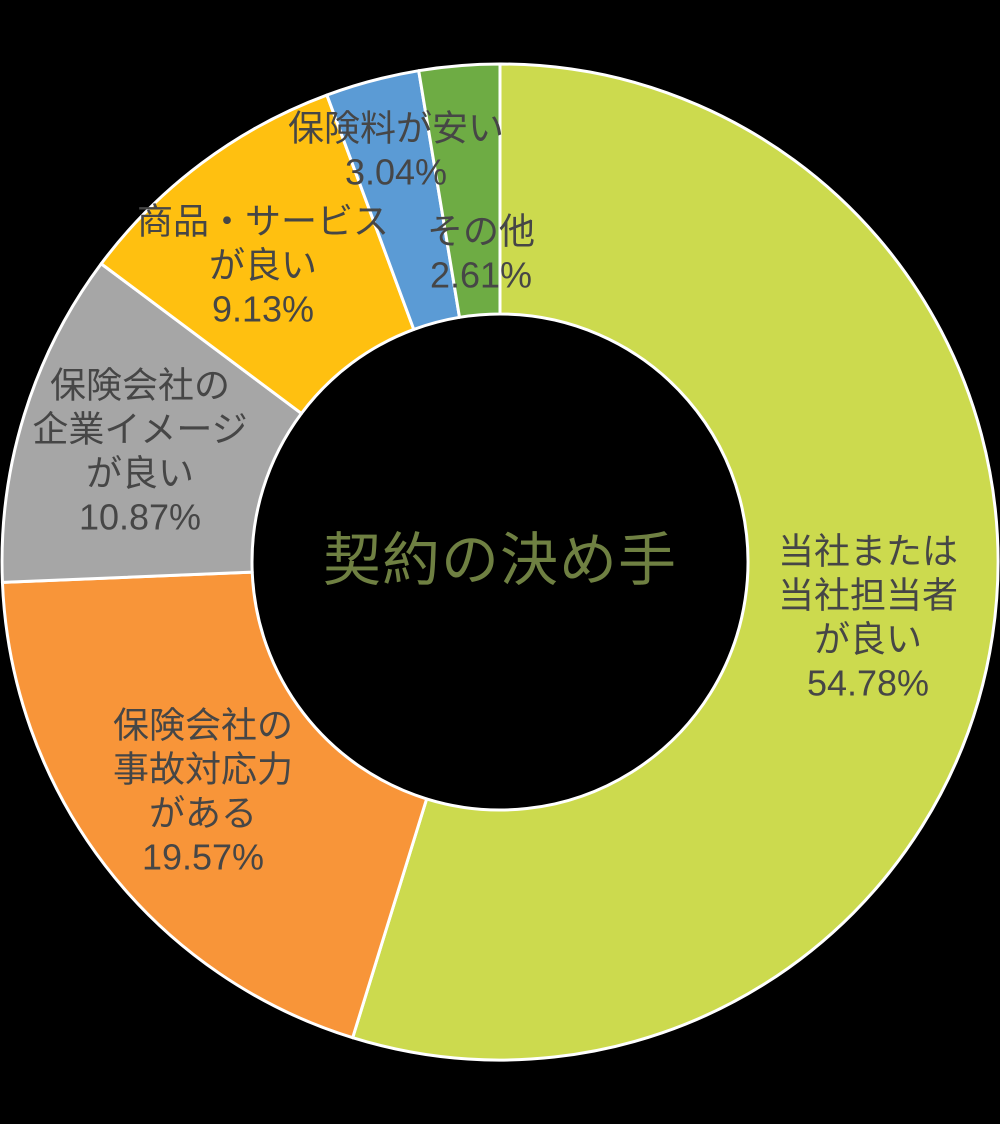 This screenshot has height=1124, width=1000. I want to click on segment-label-0: 当社または当社担当者が良い 54.78%, so click(868, 617).